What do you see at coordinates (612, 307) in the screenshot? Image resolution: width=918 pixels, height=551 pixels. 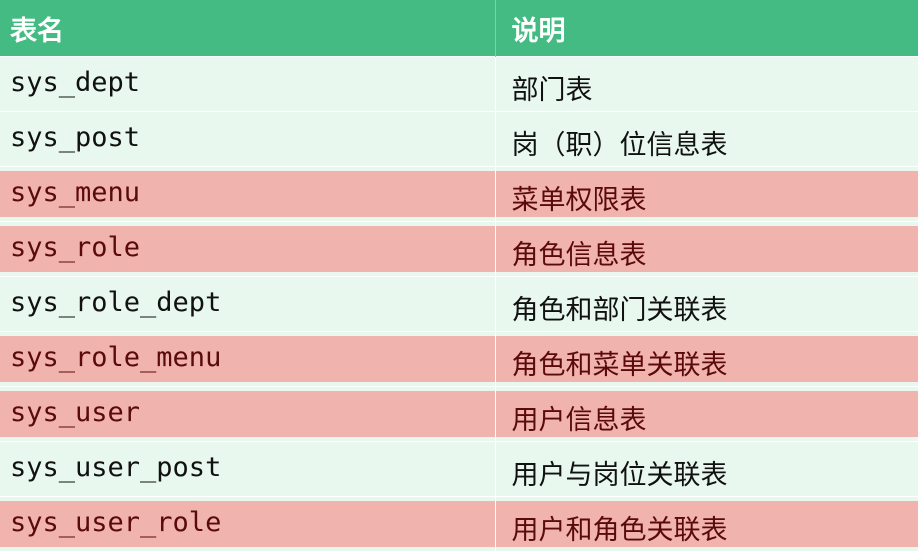 I see `table-description: 角色和部门关联表` at bounding box center [612, 307].